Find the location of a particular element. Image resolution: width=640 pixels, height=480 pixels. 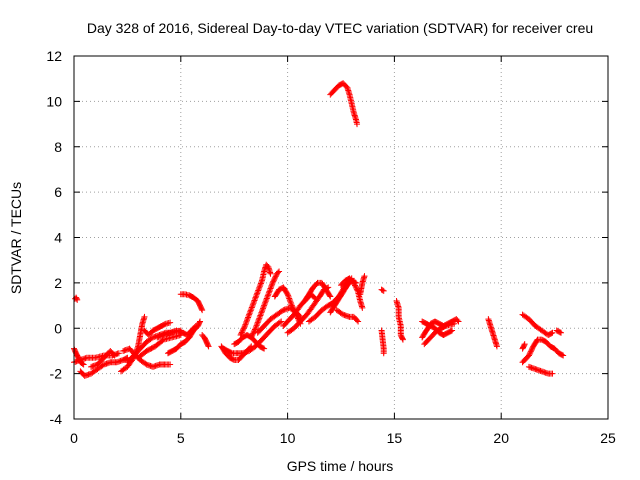

series-seg38 is located at coordinates (537, 325).